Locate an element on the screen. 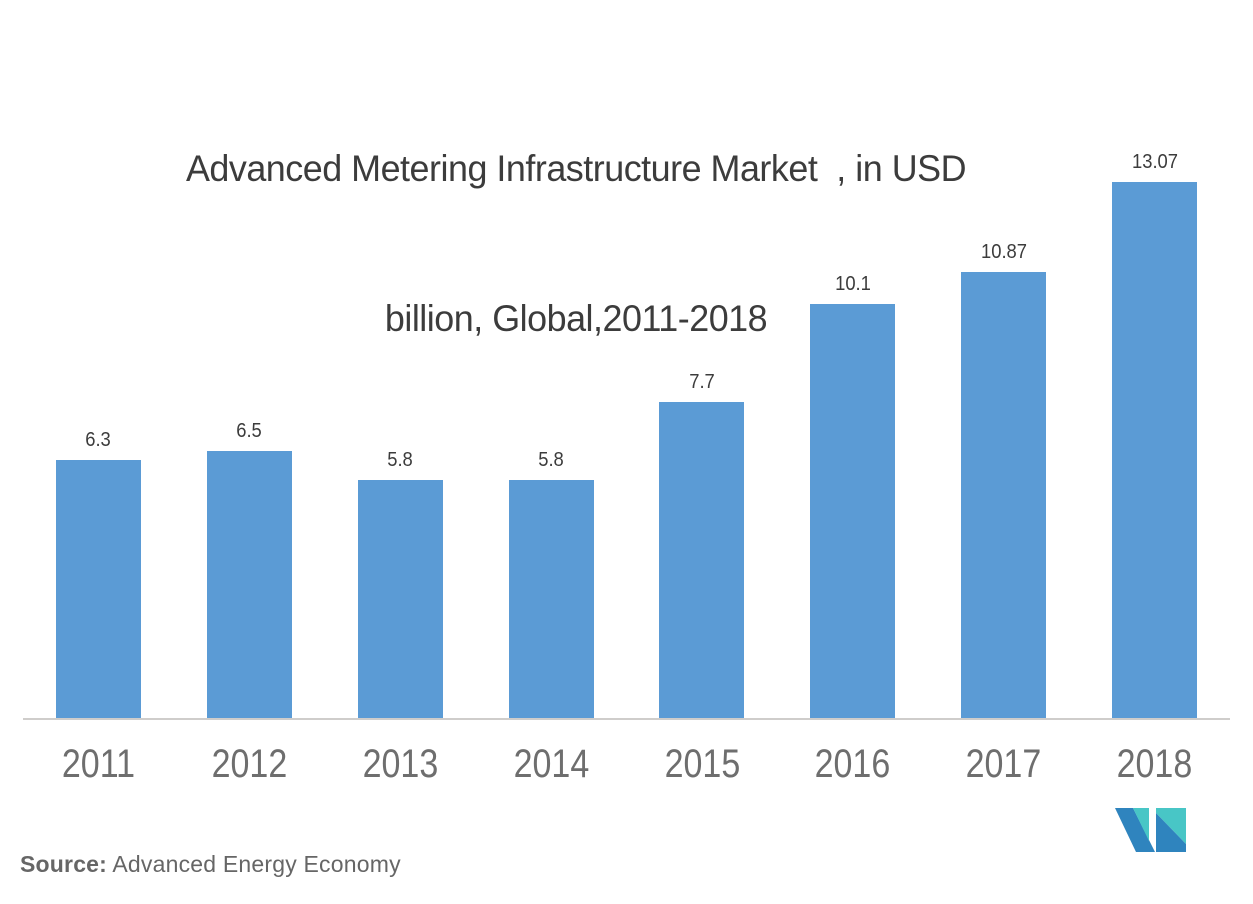 The height and width of the screenshot is (904, 1253). bar-2018: 13.07 is located at coordinates (1155, 434).